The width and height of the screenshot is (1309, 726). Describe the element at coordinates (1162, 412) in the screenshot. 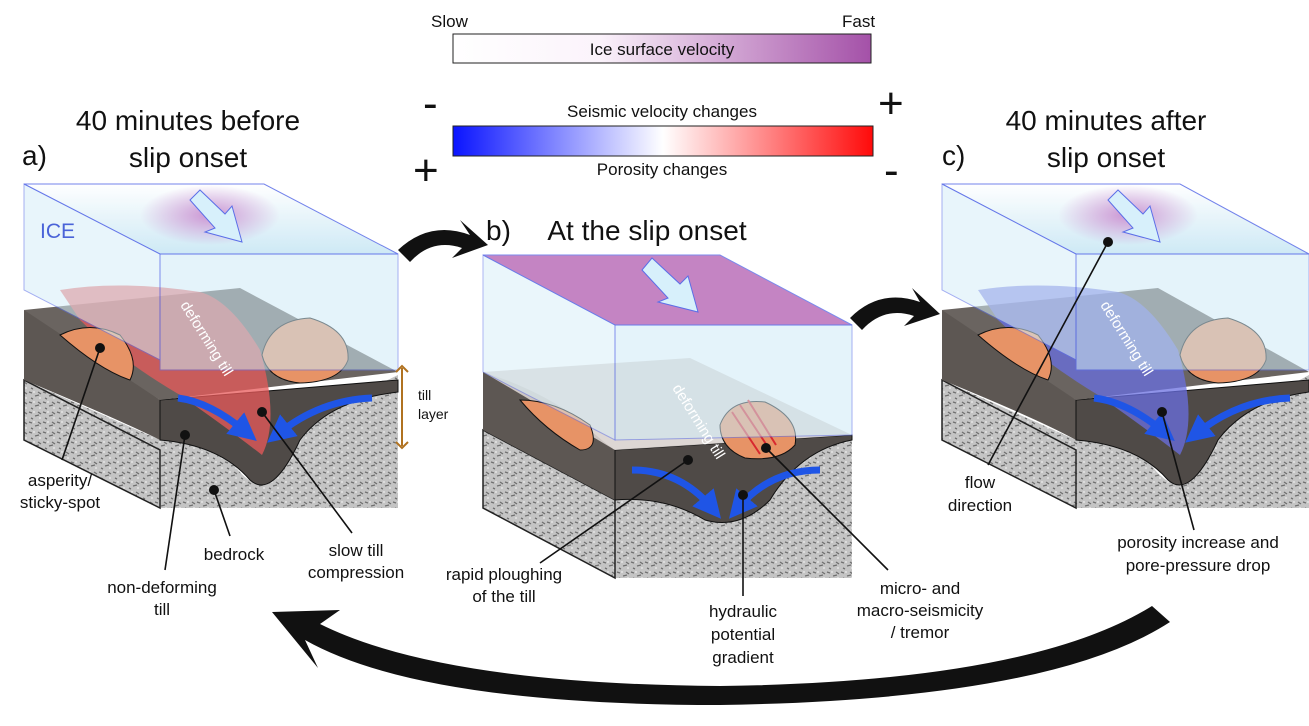

I see `callout-dot-porosity` at that location.